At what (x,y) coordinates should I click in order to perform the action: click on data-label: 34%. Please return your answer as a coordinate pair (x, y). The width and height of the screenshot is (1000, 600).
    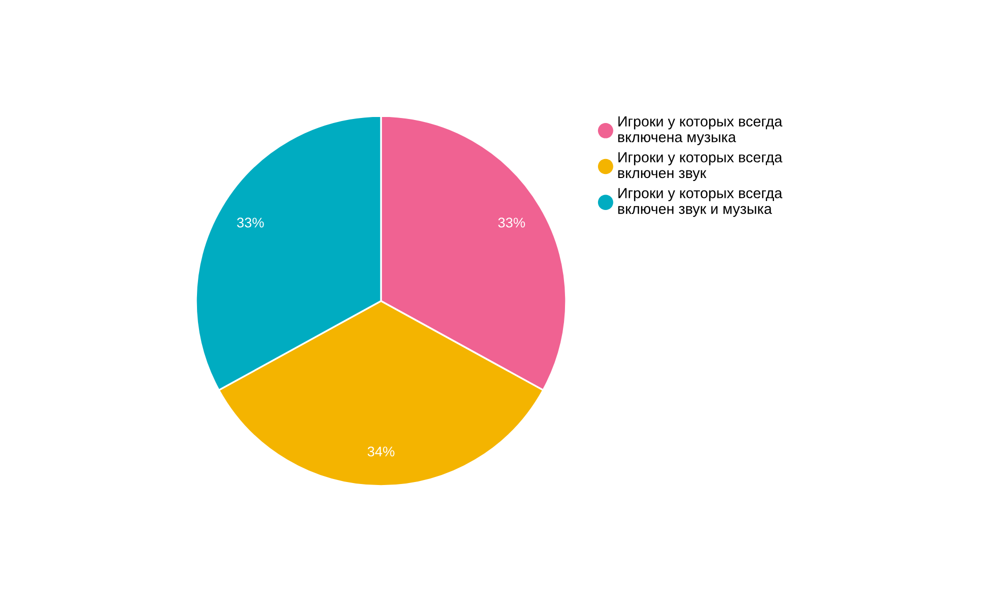
    Looking at the image, I should click on (381, 451).